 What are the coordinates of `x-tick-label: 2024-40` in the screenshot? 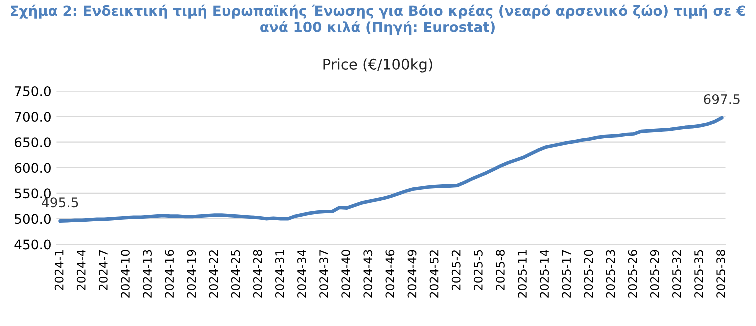 It's located at (346, 274).